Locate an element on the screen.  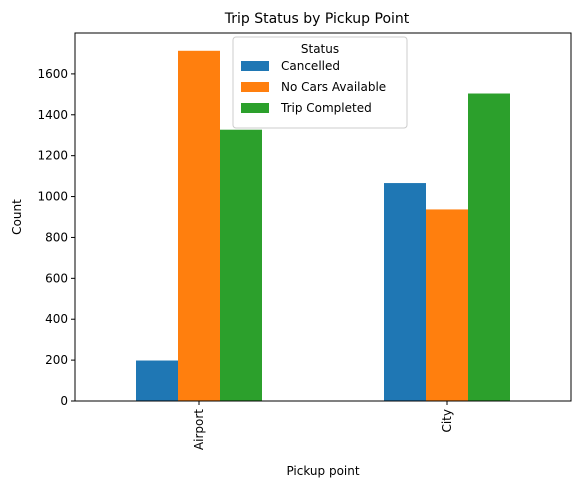
y-tick-label: 200 is located at coordinates (56, 360).